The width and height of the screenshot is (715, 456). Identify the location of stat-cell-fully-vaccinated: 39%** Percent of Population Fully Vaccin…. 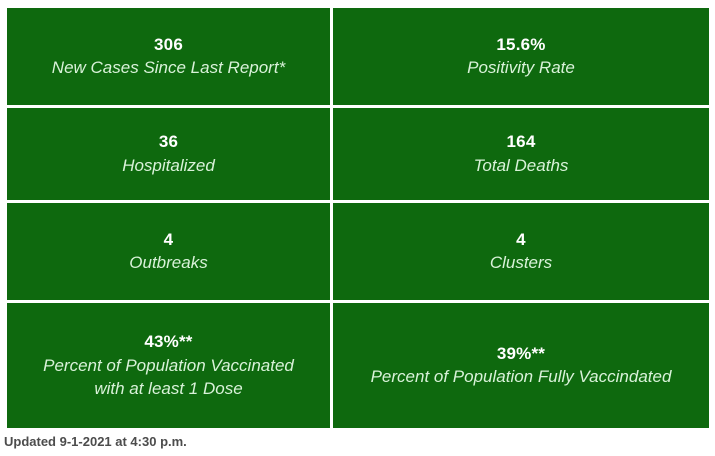
(521, 365).